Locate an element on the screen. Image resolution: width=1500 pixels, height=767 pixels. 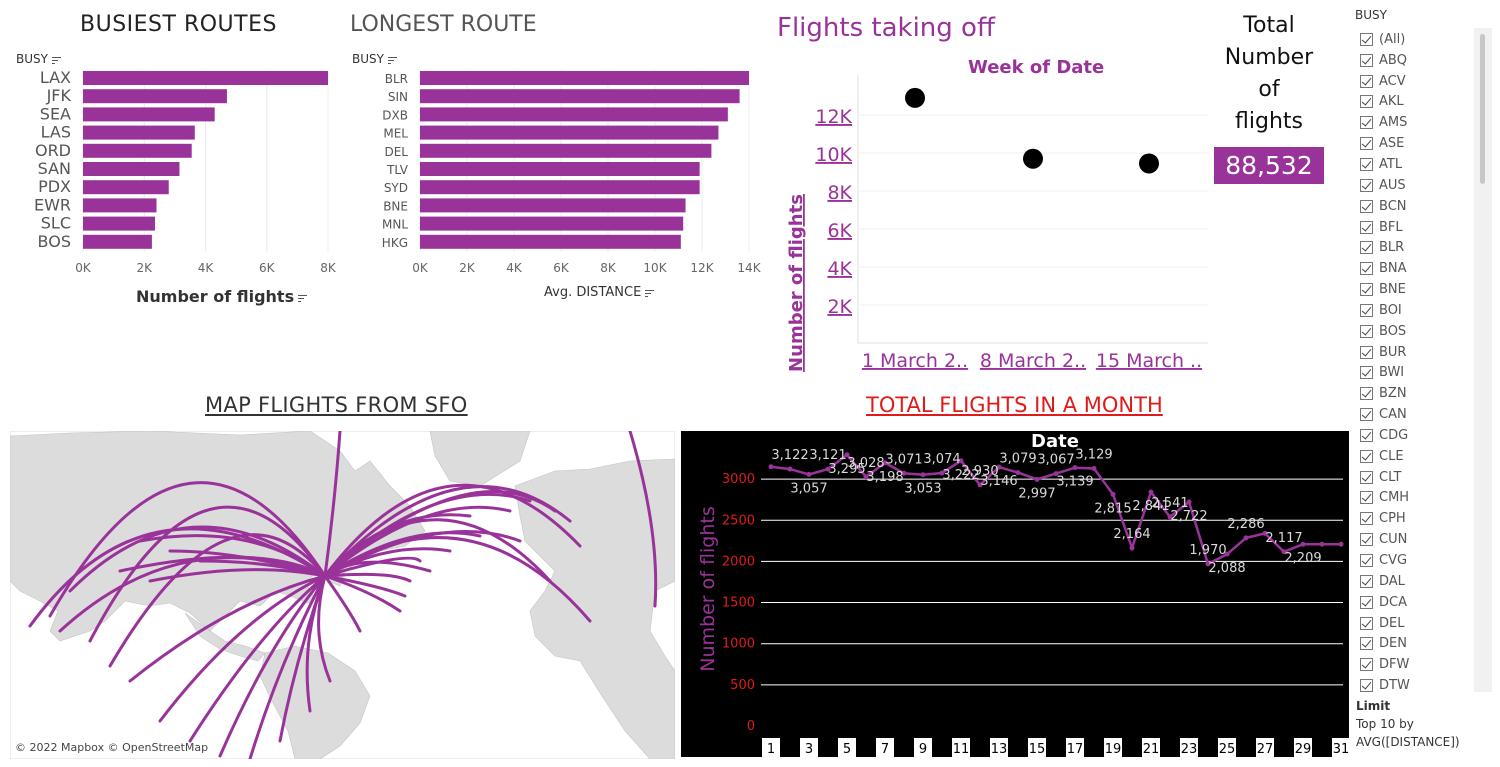
filter-item: DFW is located at coordinates (1415, 664).